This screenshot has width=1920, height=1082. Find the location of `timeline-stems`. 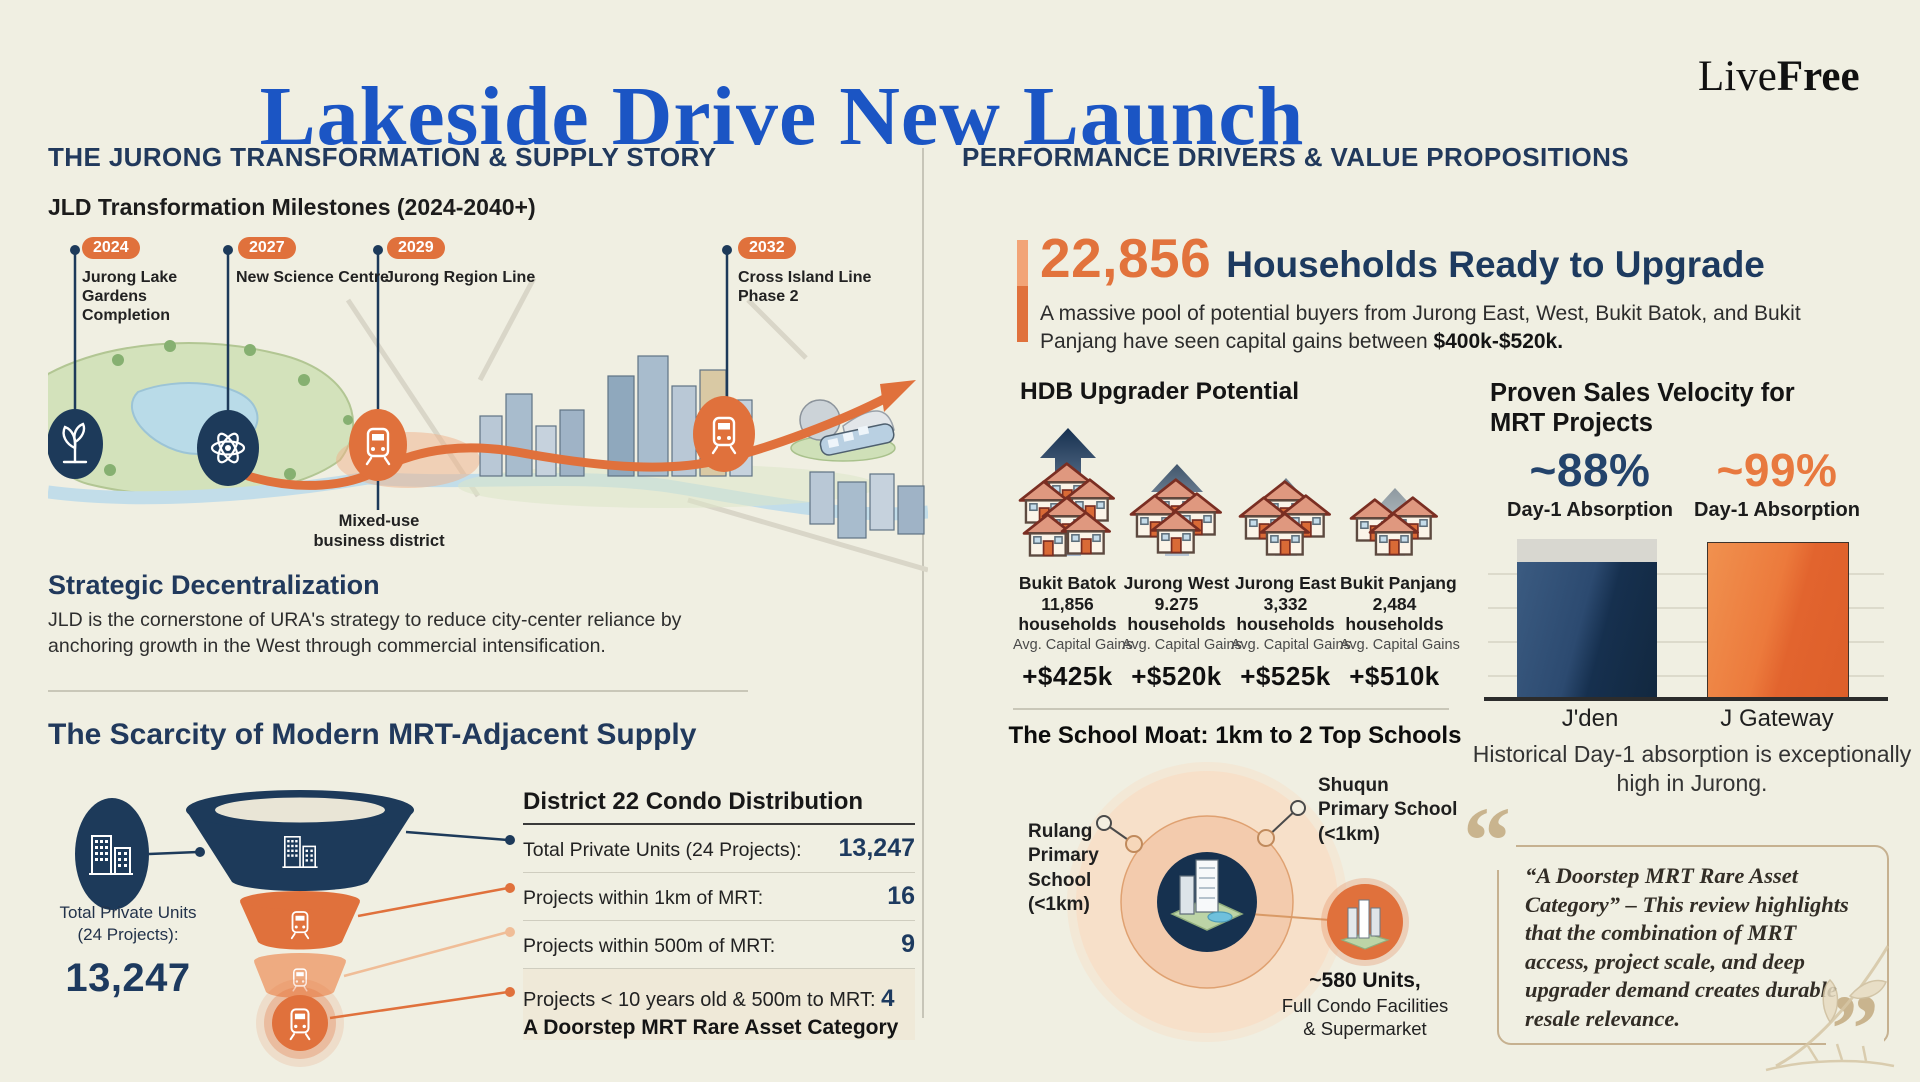

timeline-stems is located at coordinates (401, 380).